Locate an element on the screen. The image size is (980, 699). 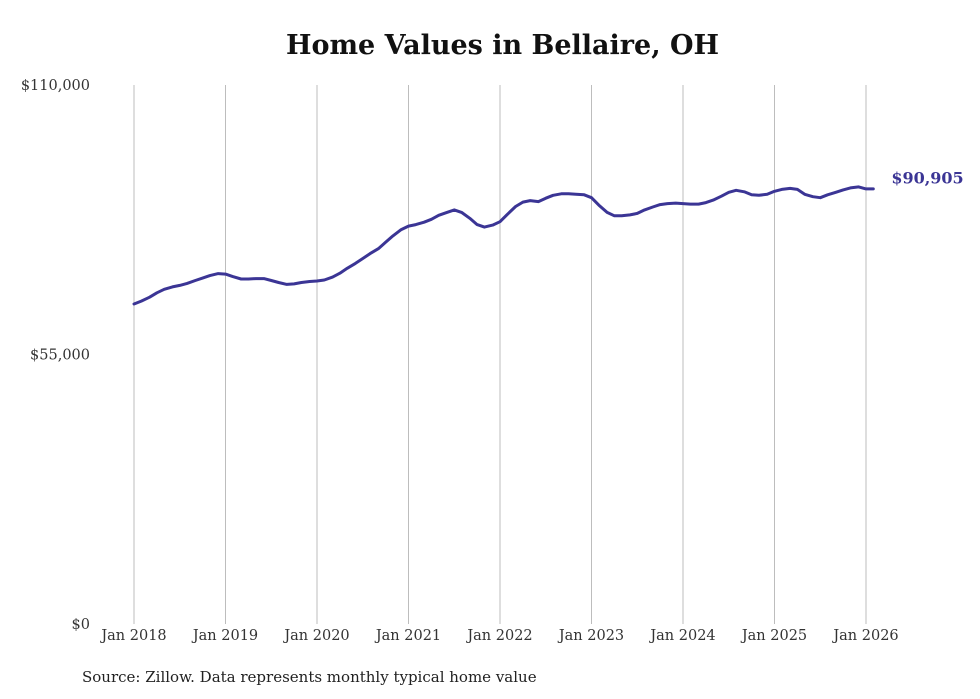
series-line is located at coordinates (503, 245).